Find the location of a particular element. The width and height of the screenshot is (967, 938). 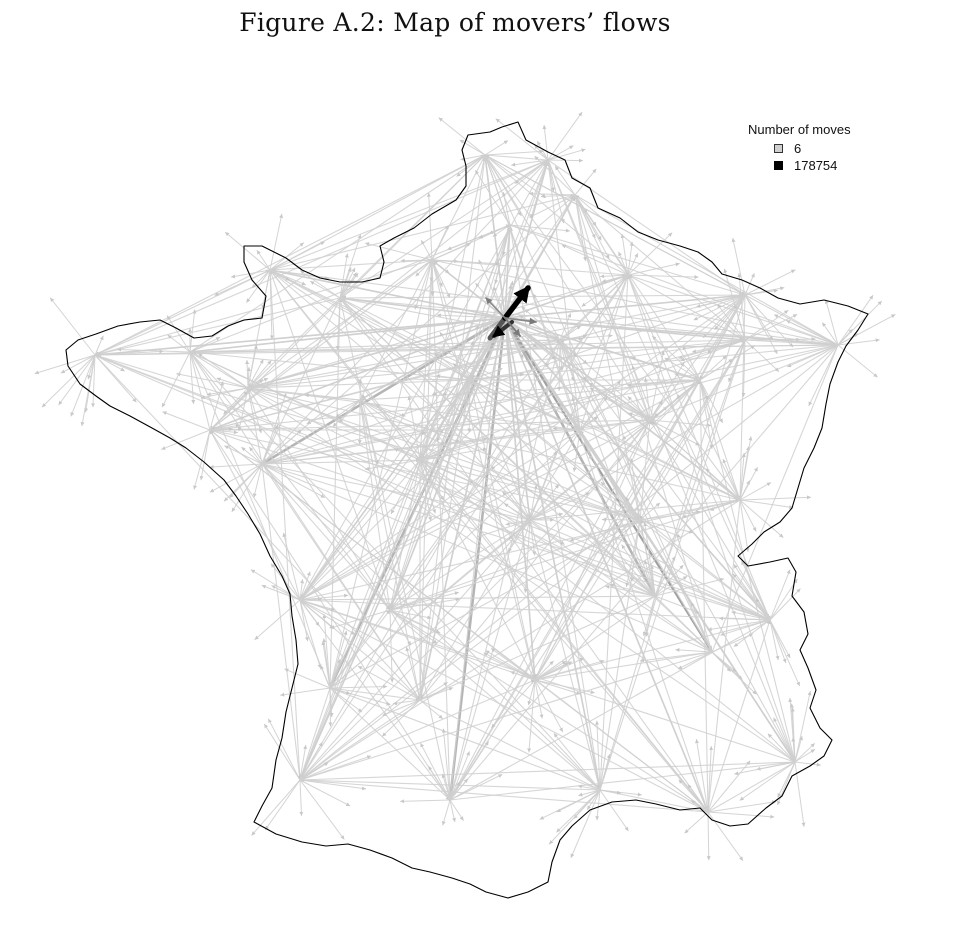

legend-item-min: 6 is located at coordinates (812, 148).